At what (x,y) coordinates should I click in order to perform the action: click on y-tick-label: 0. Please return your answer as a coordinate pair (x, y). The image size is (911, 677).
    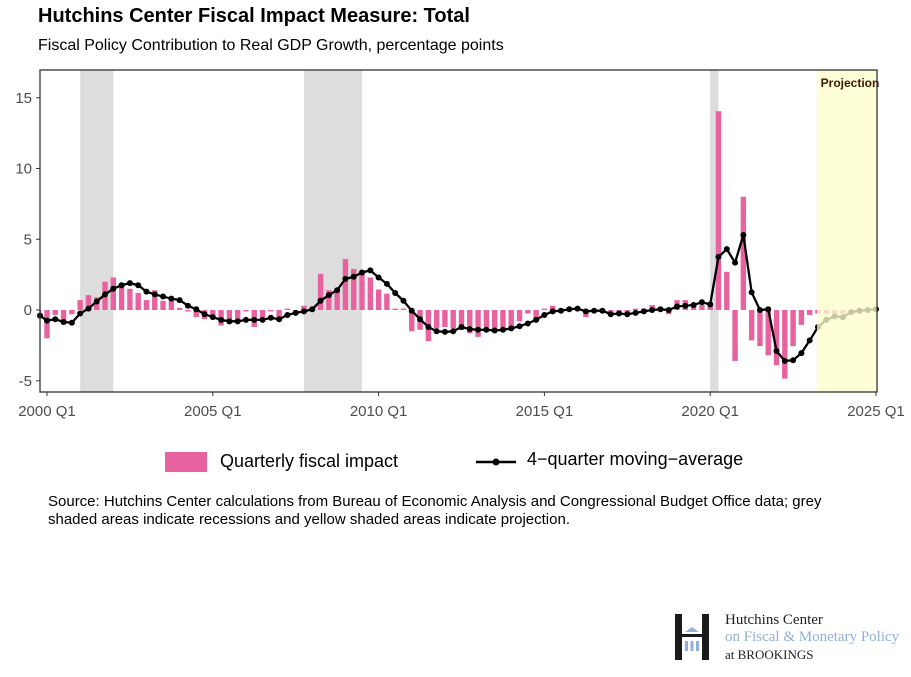
    Looking at the image, I should click on (28, 310).